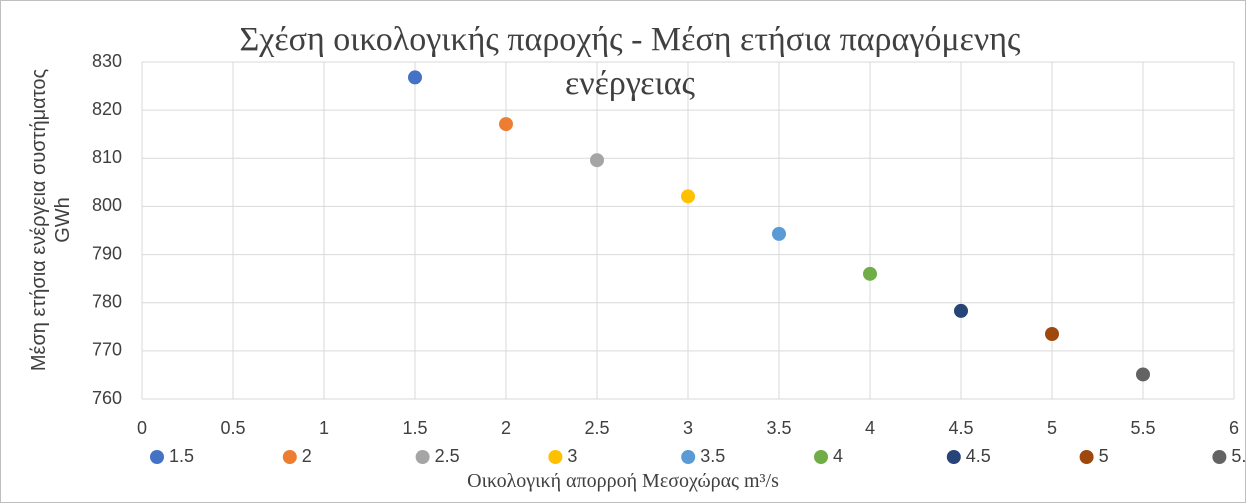  Describe the element at coordinates (107, 253) in the screenshot. I see `y-tick-label: 790` at that location.